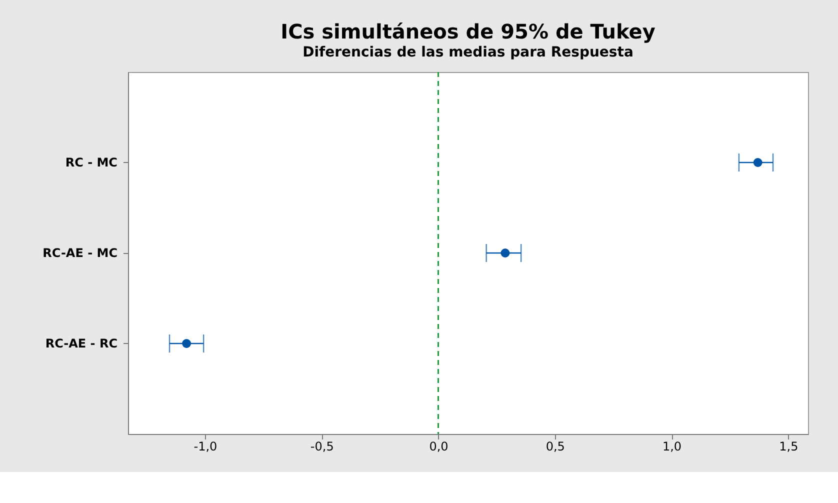  Describe the element at coordinates (468, 31) in the screenshot. I see `chart-title: ICs simultáneos de 95% de Tukey` at that location.